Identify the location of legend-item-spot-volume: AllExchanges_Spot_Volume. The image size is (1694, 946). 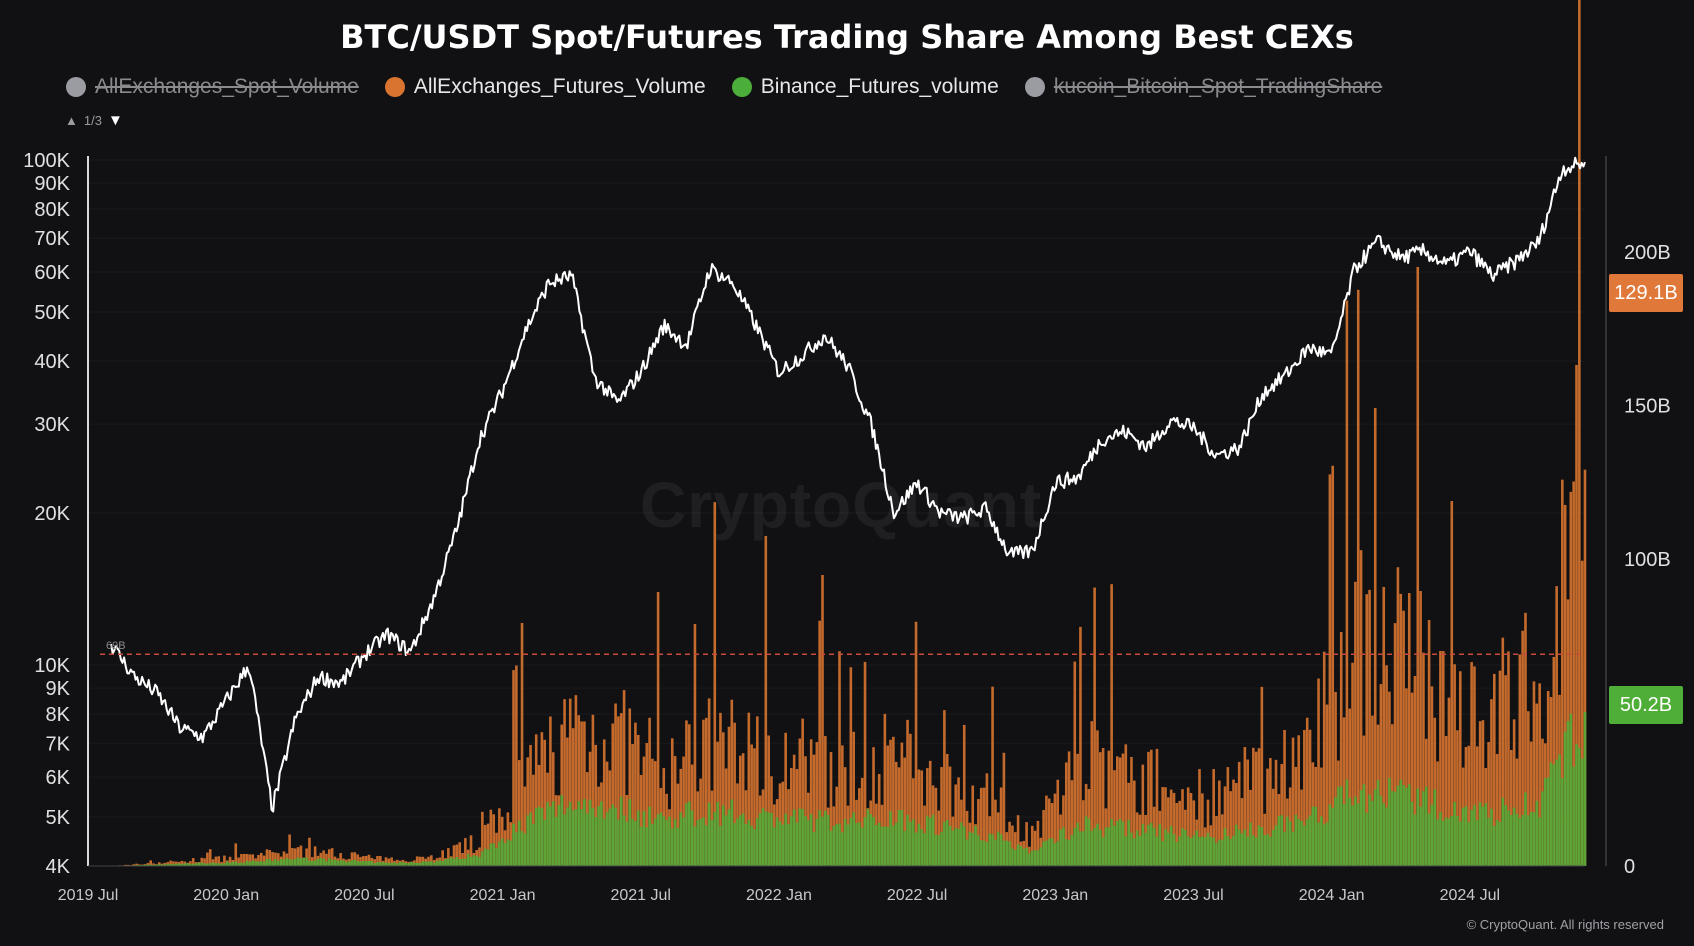
(212, 87).